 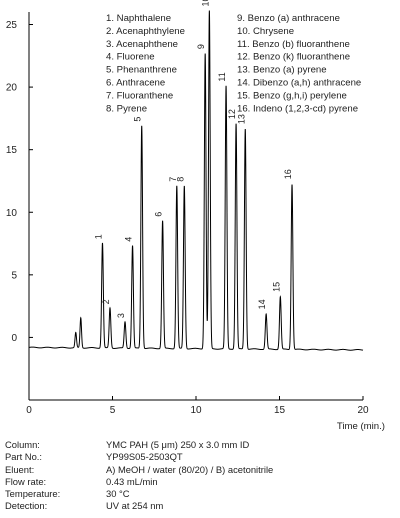 What do you see at coordinates (159, 214) in the screenshot?
I see `peak-label: 6` at bounding box center [159, 214].